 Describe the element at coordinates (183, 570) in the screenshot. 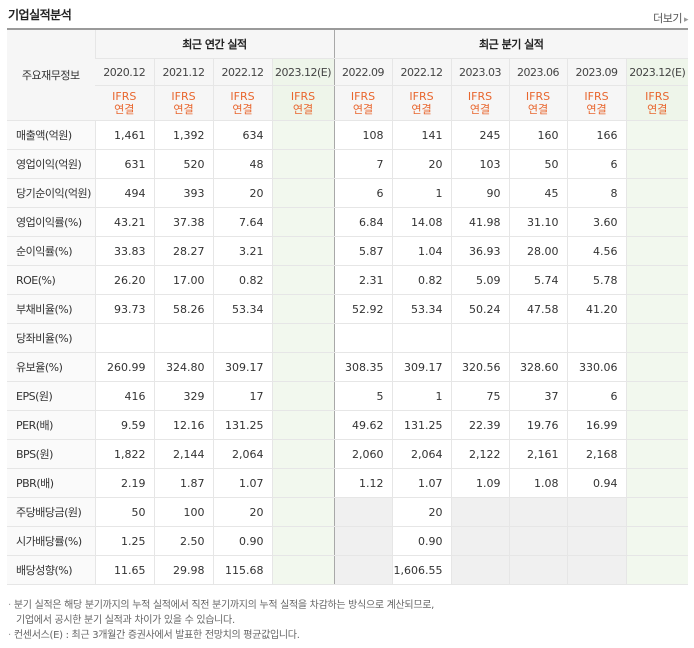

I see `annual-value-cell: 29.98` at that location.